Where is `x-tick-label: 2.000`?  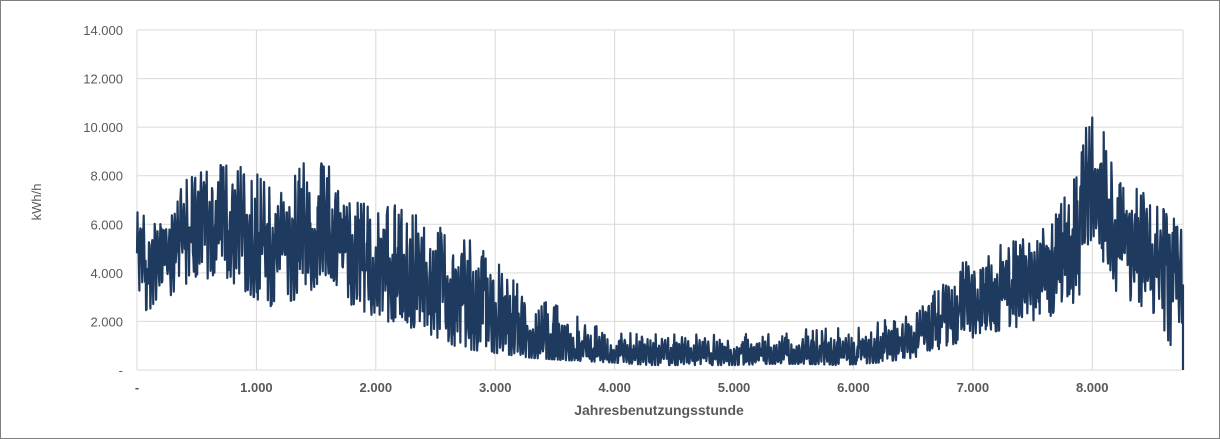 x-tick-label: 2.000 is located at coordinates (376, 387).